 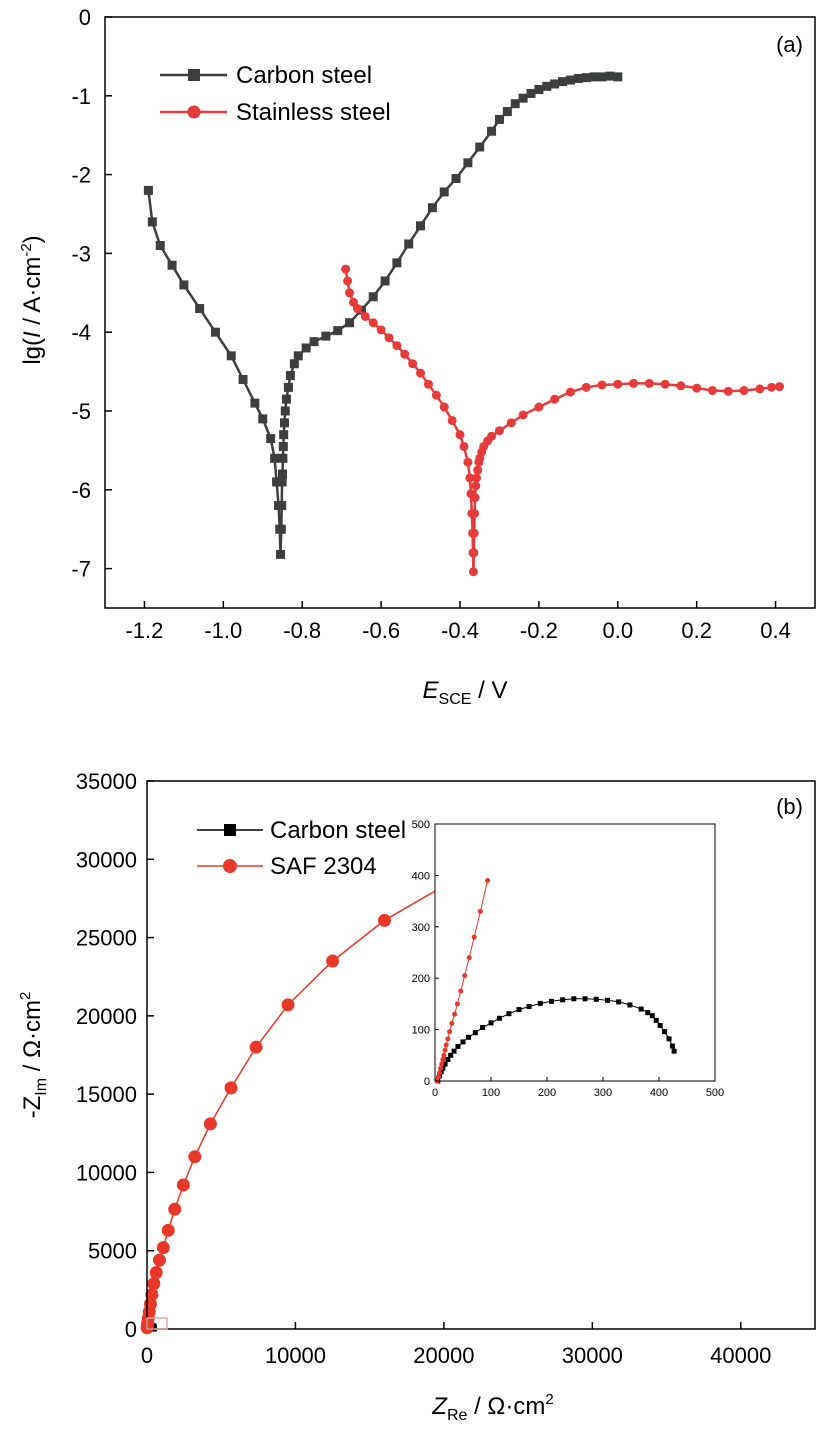 What do you see at coordinates (33, 1055) in the screenshot?
I see `panel-b-y-axis-title: -ZIm / Ω·cm2` at bounding box center [33, 1055].